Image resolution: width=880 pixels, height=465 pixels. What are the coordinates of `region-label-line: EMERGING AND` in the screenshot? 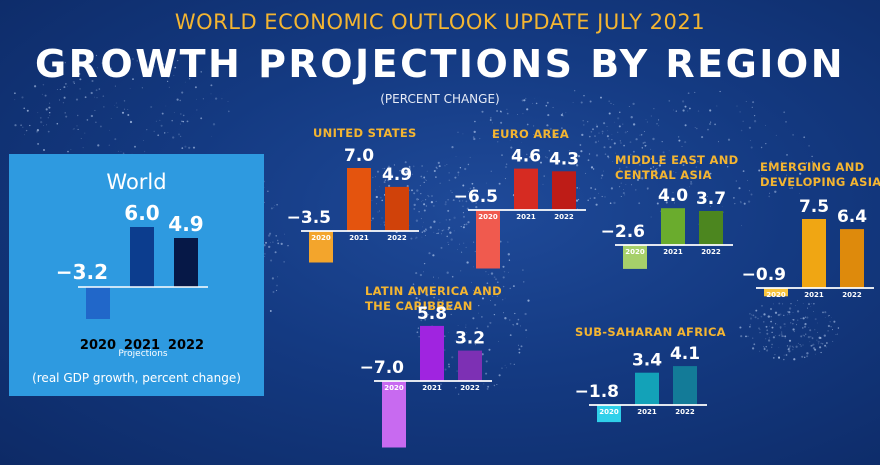 It's located at (812, 167).